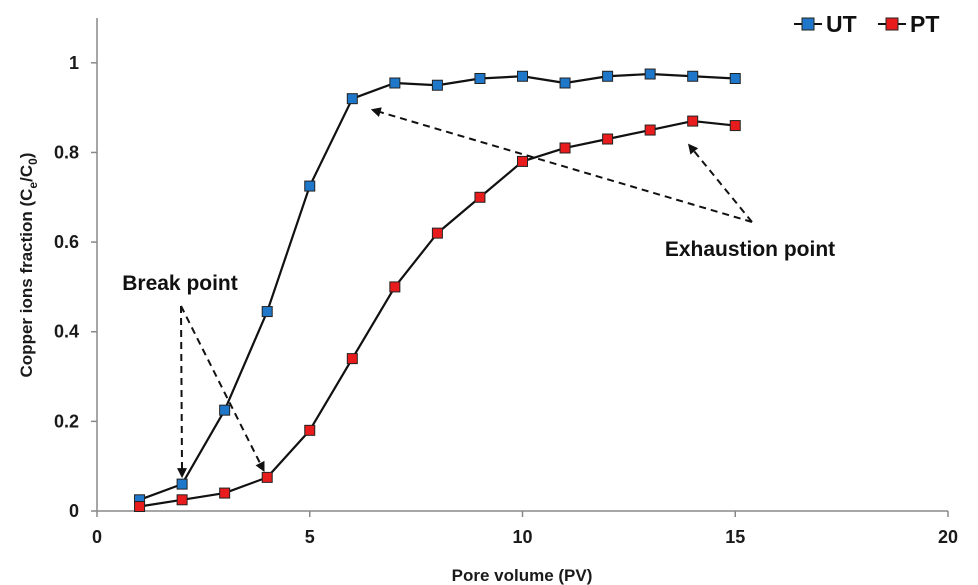  What do you see at coordinates (924, 24) in the screenshot?
I see `legend-label-pt: PT` at bounding box center [924, 24].